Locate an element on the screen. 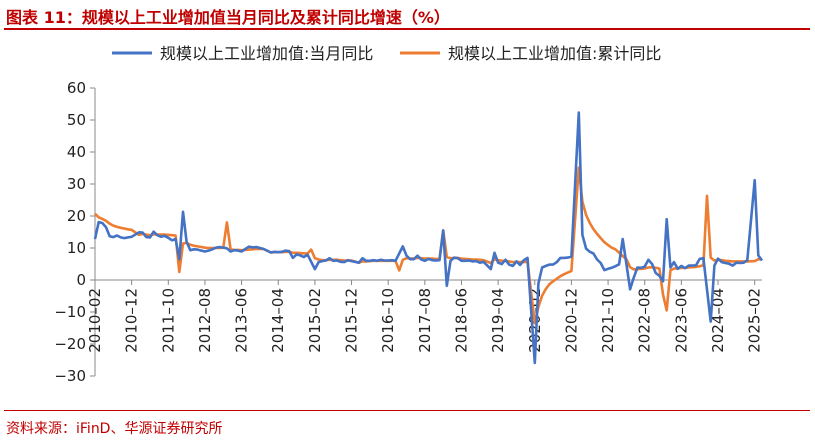  legend-item-cumulative: 规模以上工业增加值:累计同比 is located at coordinates (554, 53).